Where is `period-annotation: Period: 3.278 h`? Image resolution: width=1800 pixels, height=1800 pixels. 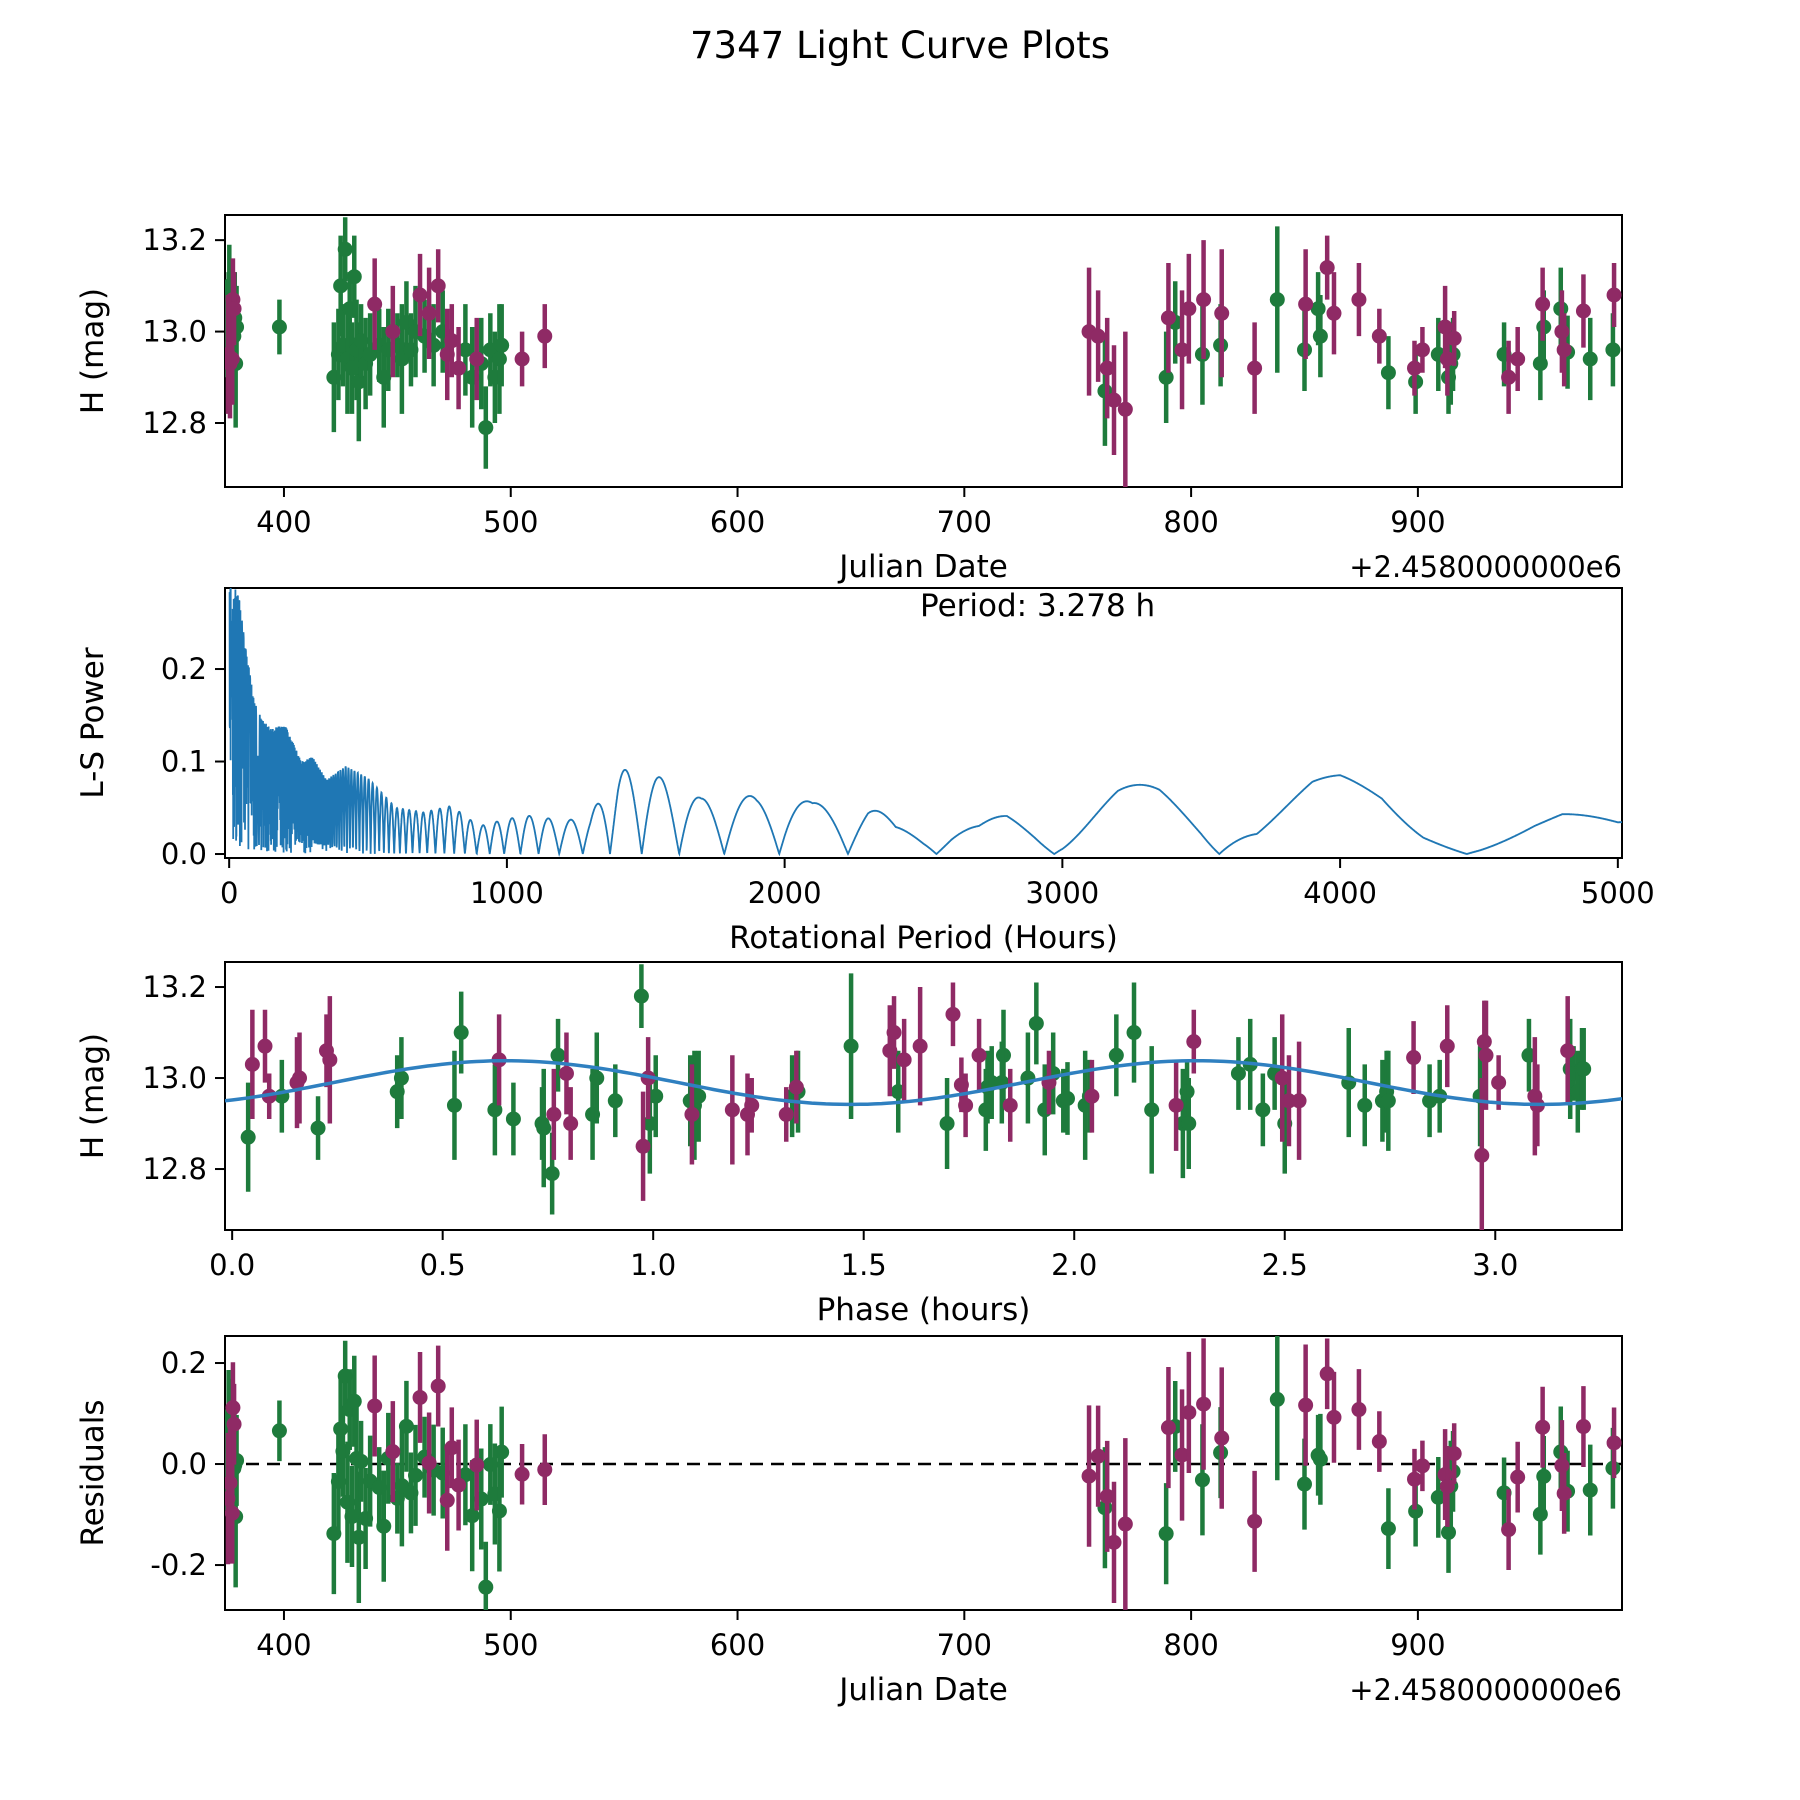 period-annotation: Period: 3.278 h is located at coordinates (1038, 606).